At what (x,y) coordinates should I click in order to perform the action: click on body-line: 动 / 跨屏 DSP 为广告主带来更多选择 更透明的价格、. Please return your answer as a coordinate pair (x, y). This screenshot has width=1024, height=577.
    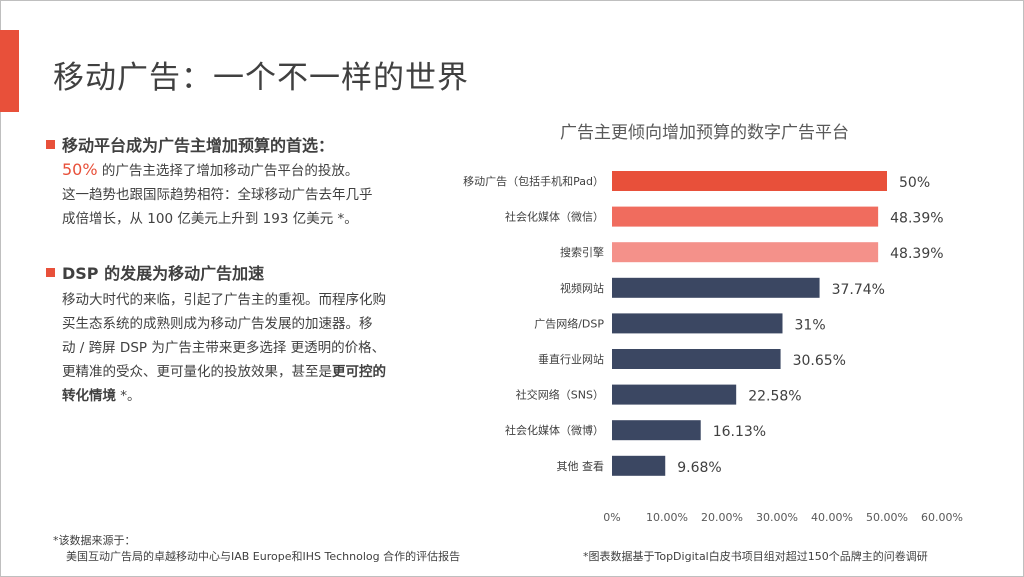
    Looking at the image, I should click on (224, 348).